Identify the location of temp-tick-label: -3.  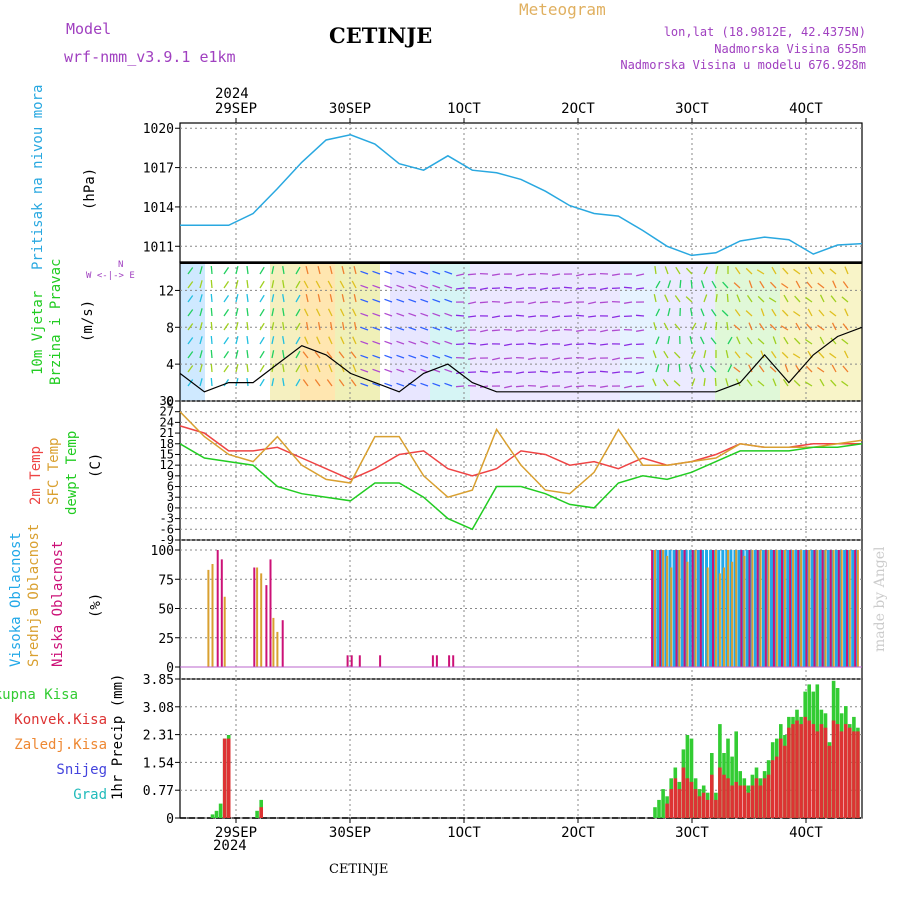
(167, 519).